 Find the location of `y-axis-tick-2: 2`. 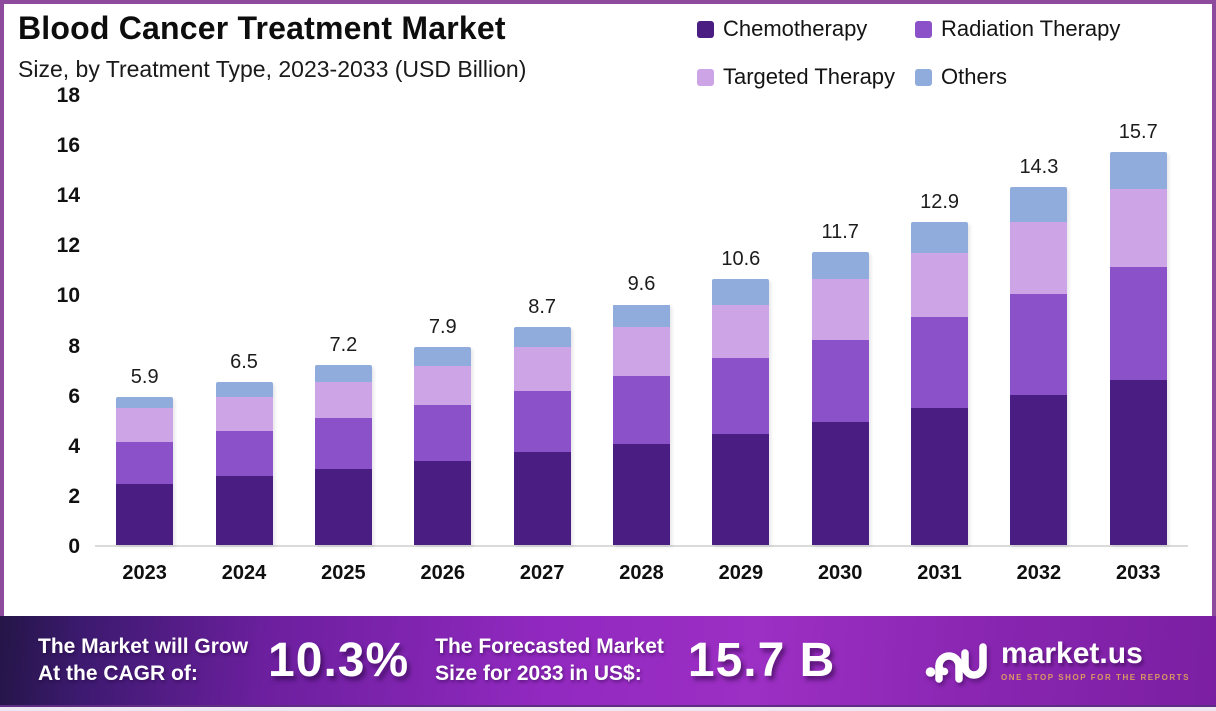

y-axis-tick-2: 2 is located at coordinates (74, 496).